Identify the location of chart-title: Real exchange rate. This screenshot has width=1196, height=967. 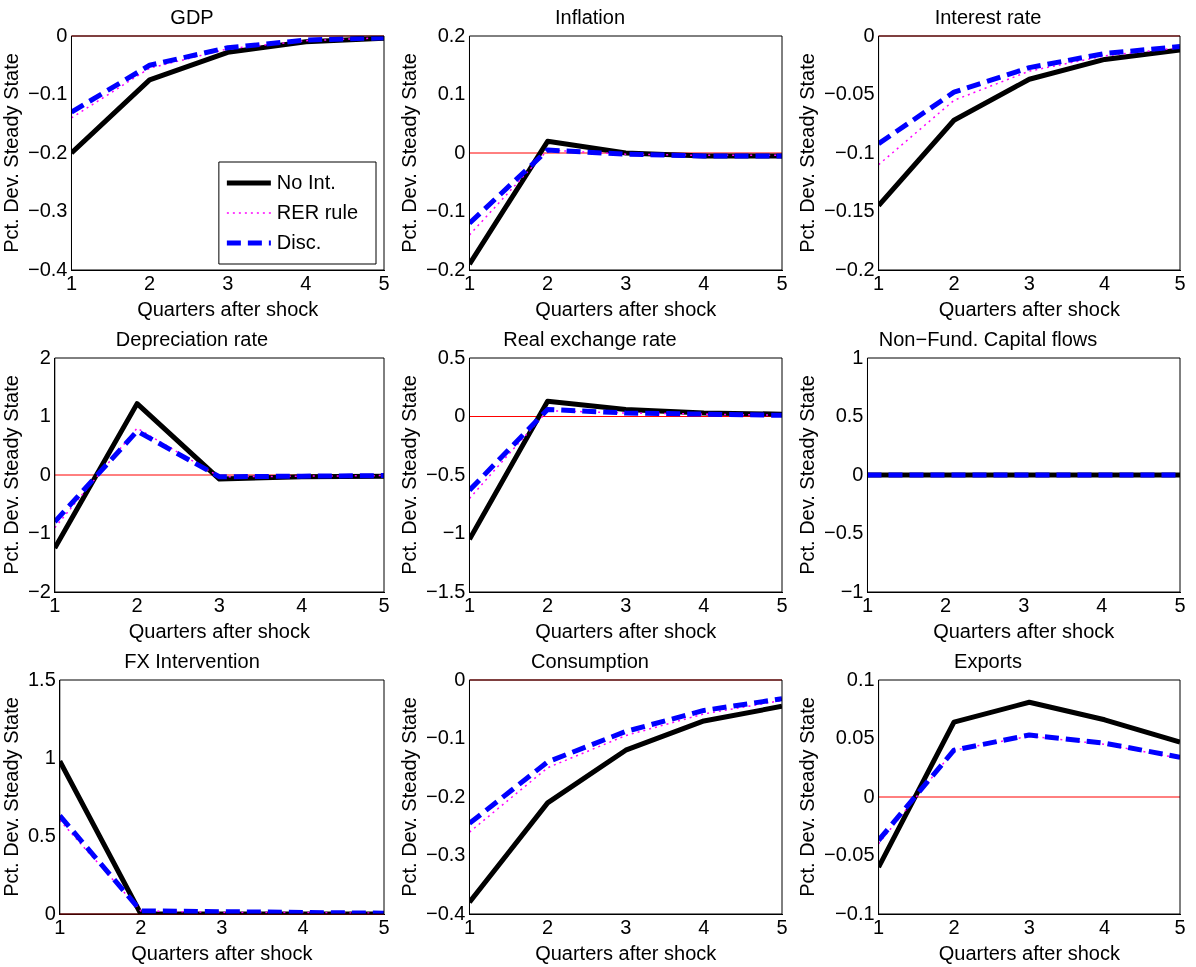
(590, 338).